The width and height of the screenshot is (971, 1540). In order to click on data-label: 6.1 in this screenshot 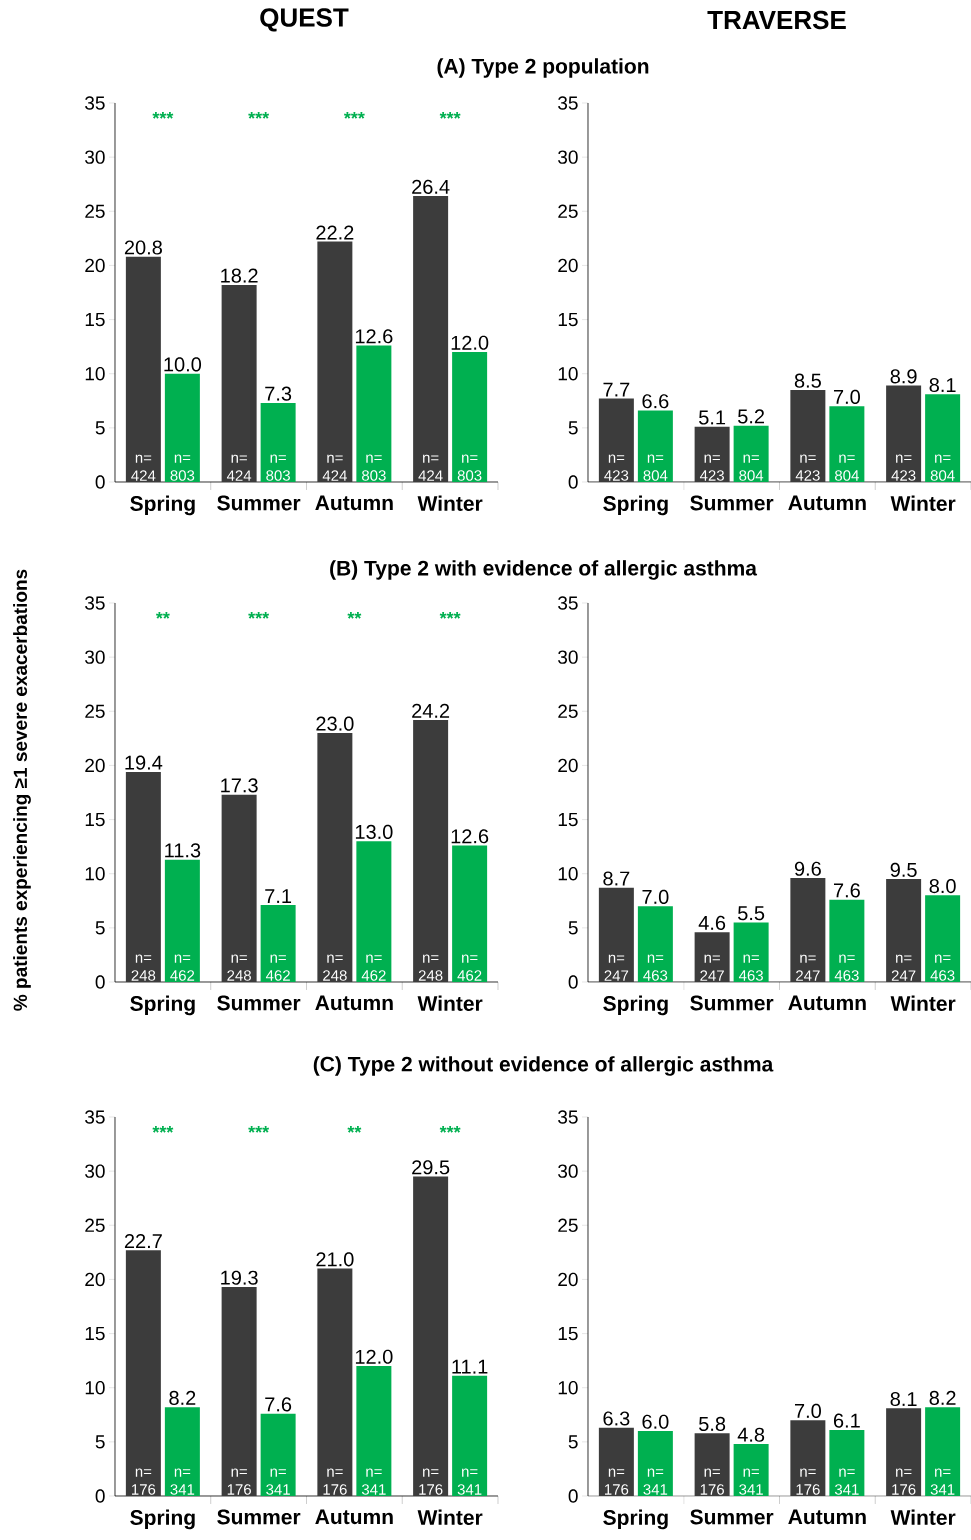, I will do `click(846, 1420)`.